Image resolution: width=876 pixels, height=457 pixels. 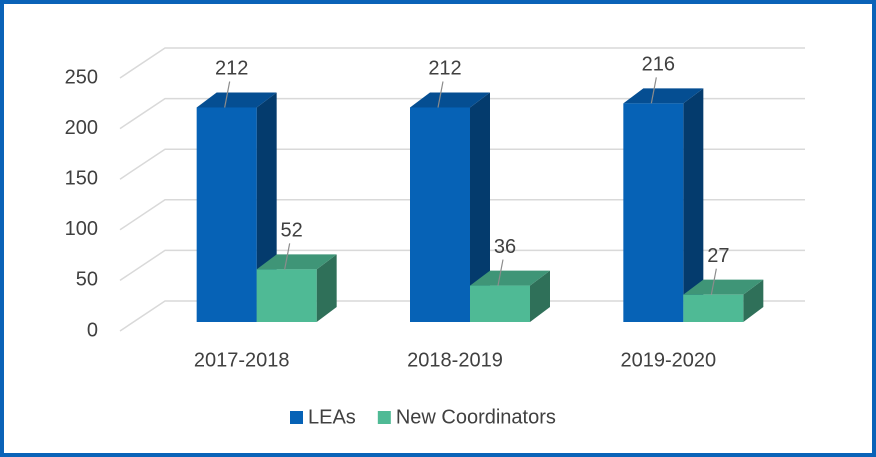 What do you see at coordinates (658, 65) in the screenshot?
I see `data-label: 216` at bounding box center [658, 65].